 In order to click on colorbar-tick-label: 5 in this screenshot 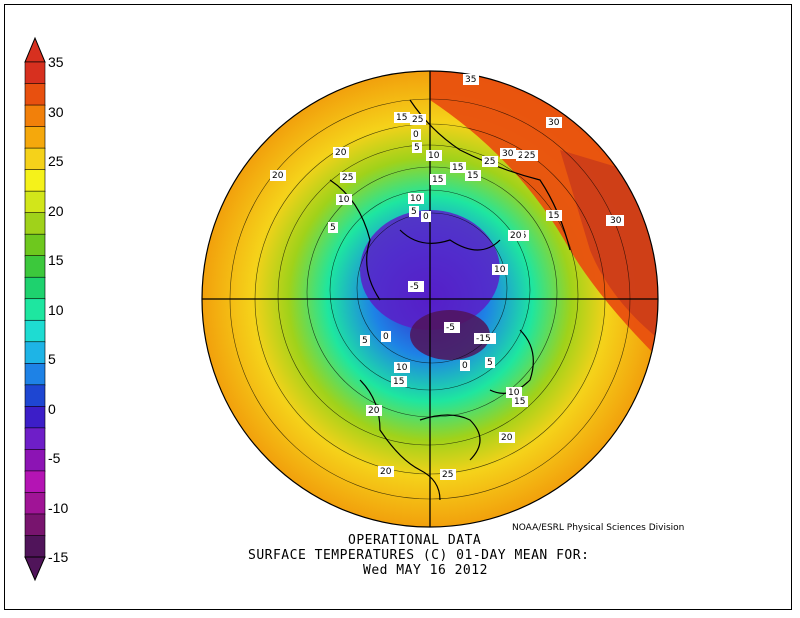, I will do `click(52, 359)`.